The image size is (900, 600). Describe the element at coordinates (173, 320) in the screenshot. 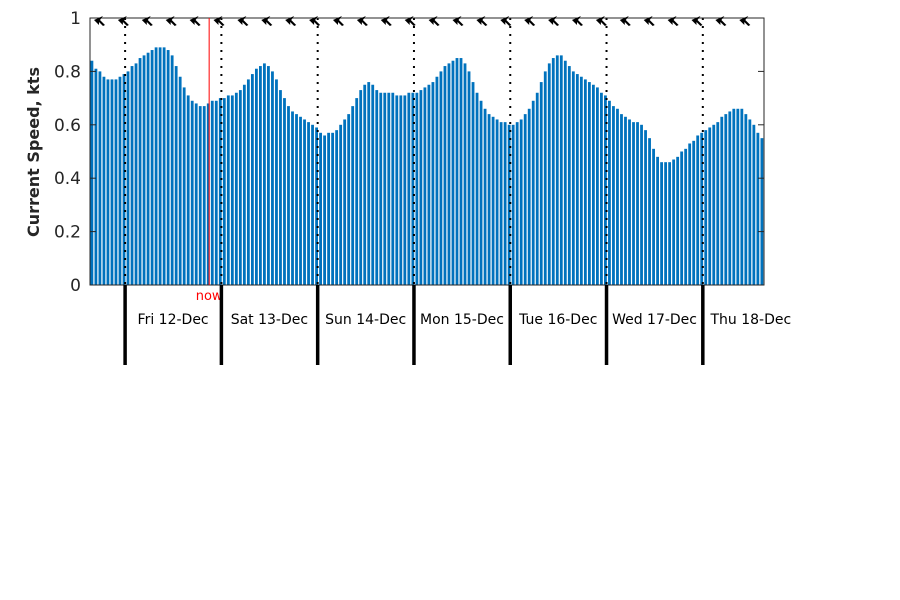

I see `day-label: Fri 12-Dec` at that location.